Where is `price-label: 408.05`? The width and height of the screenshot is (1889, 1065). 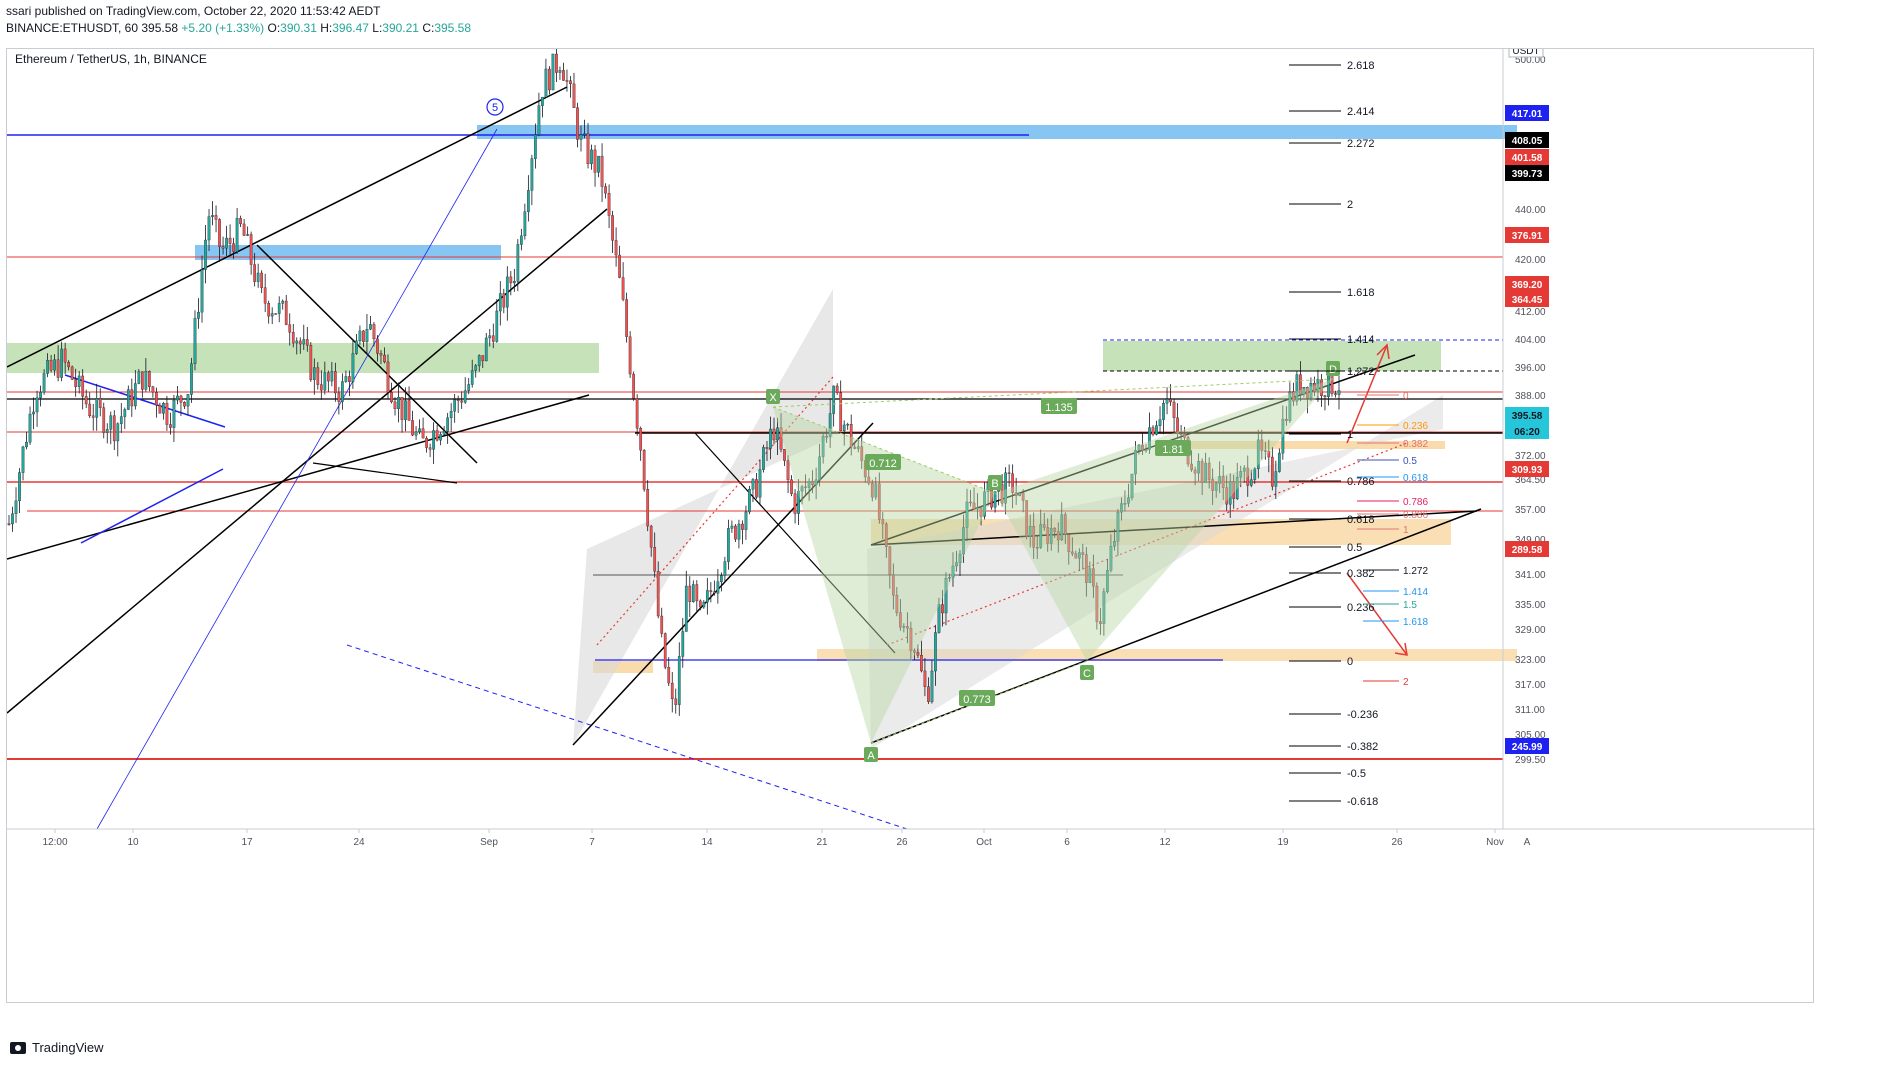
price-label: 408.05 is located at coordinates (1527, 141).